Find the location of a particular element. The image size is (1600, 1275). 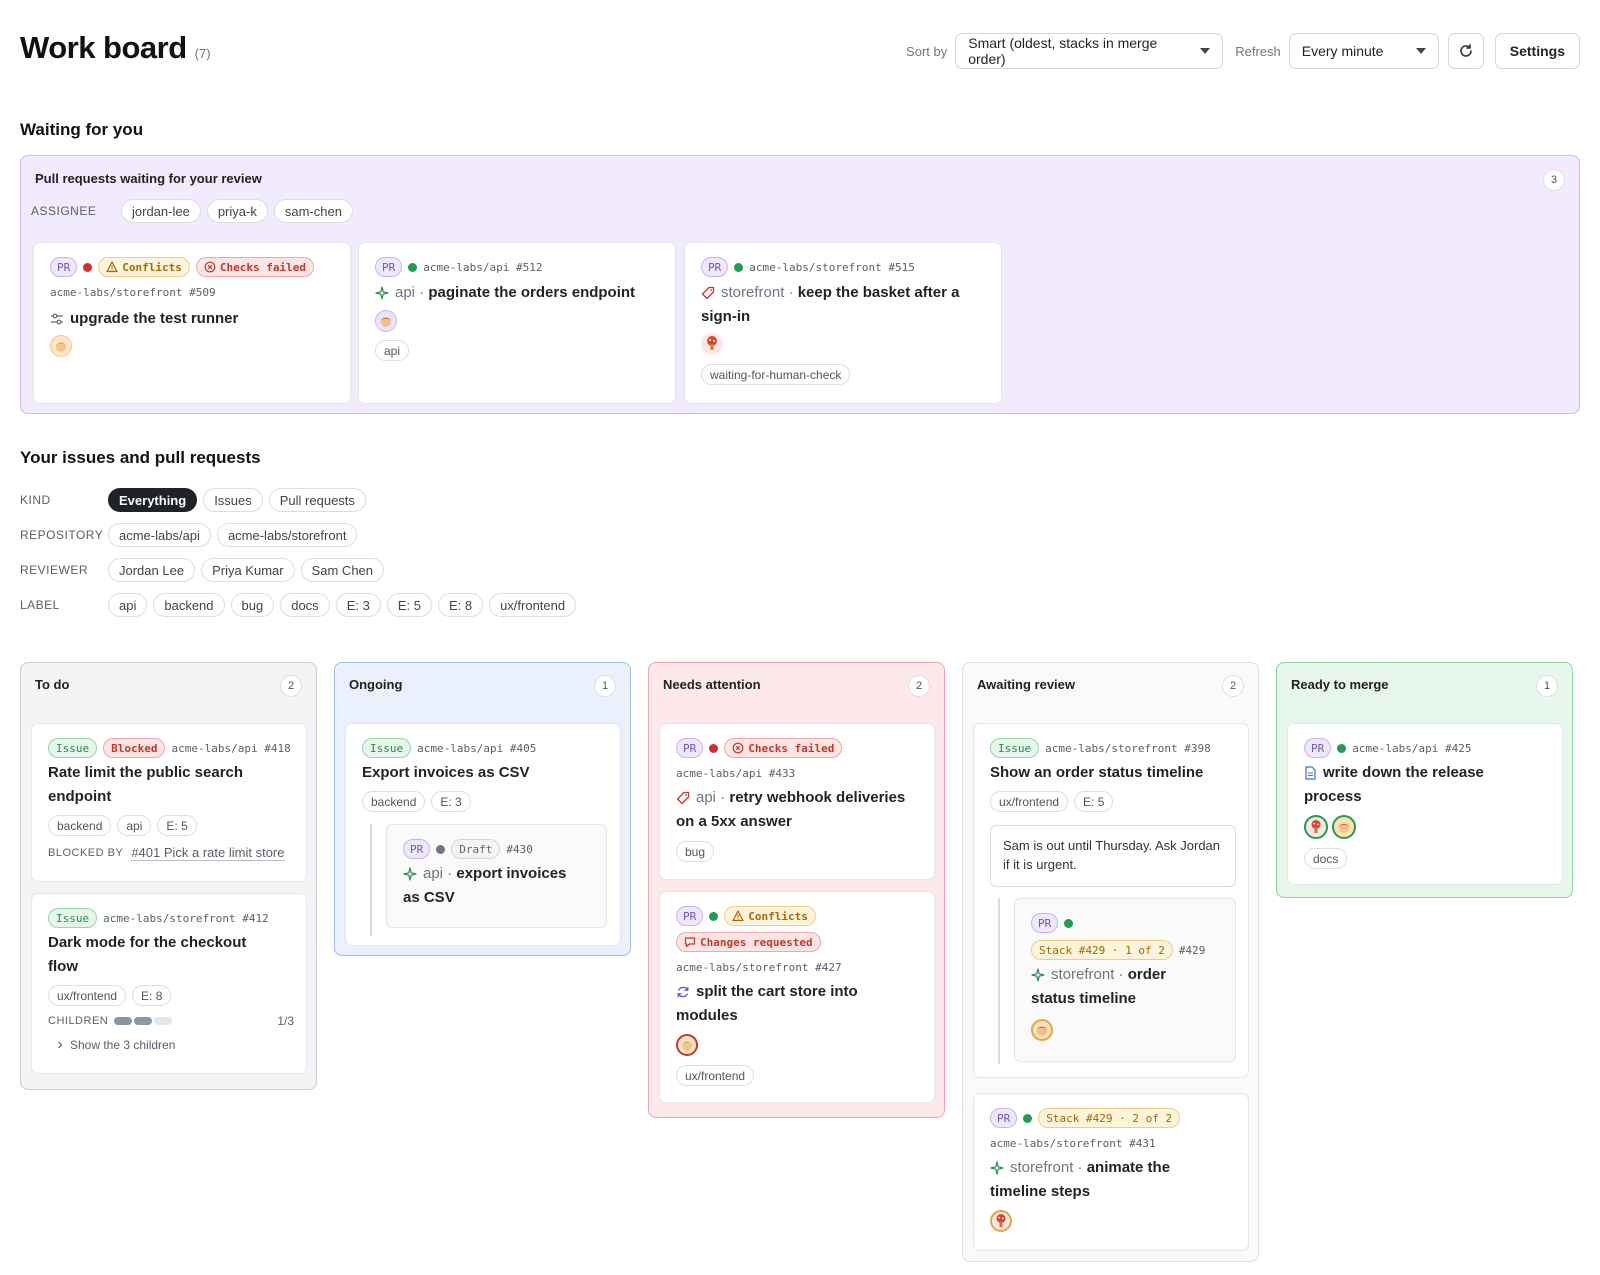

tag-icon is located at coordinates (708, 293).